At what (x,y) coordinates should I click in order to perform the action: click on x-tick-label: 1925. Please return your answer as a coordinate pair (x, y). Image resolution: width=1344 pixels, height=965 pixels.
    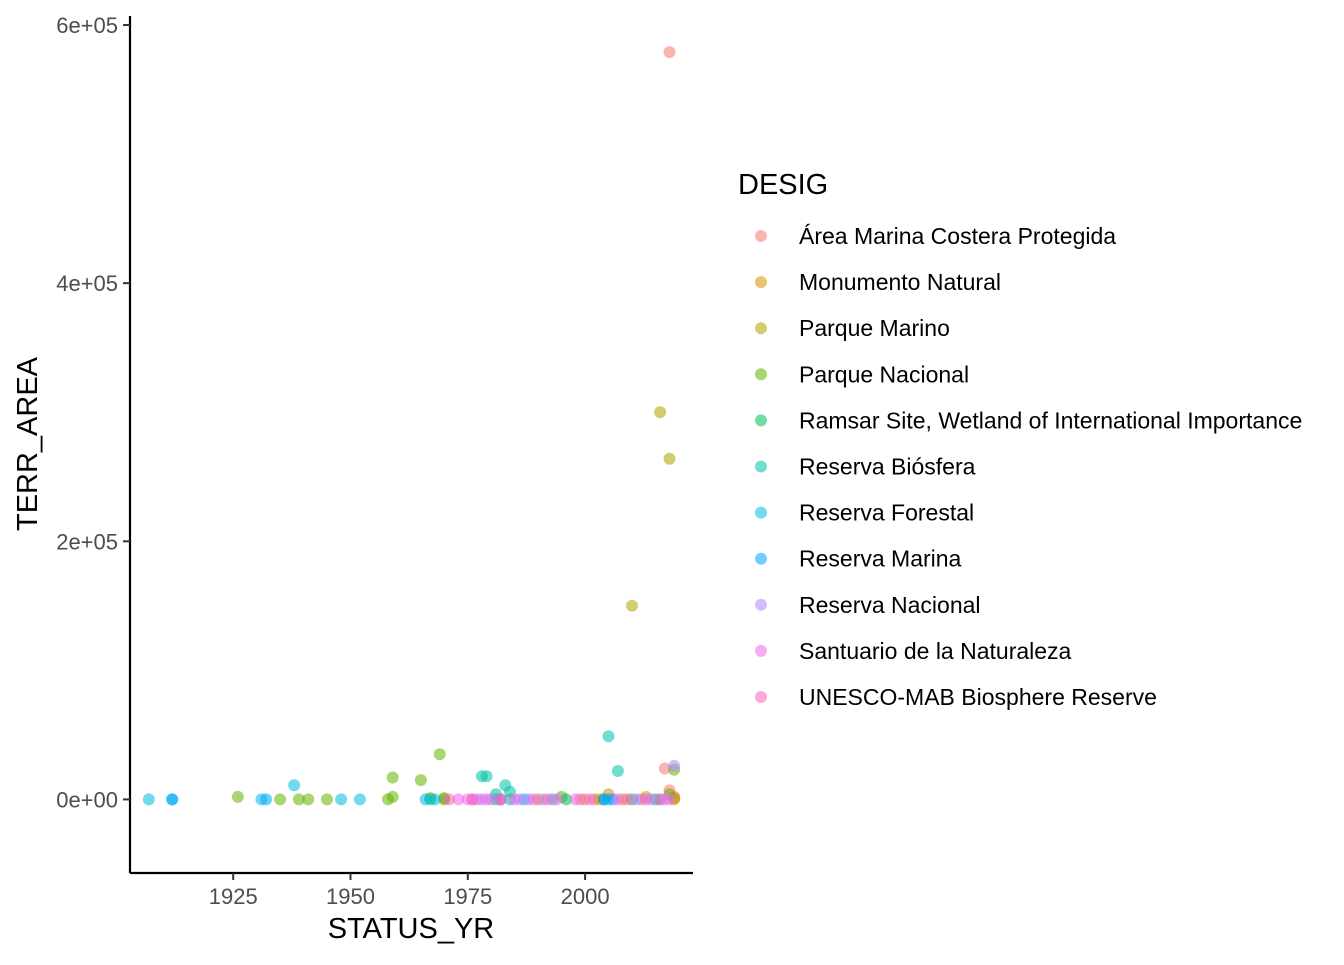
    Looking at the image, I should click on (233, 896).